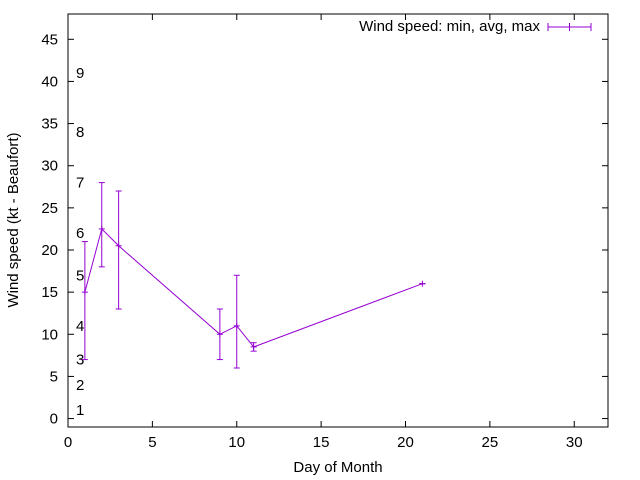 The height and width of the screenshot is (480, 640). What do you see at coordinates (49, 124) in the screenshot?
I see `y-tick-label: 35` at bounding box center [49, 124].